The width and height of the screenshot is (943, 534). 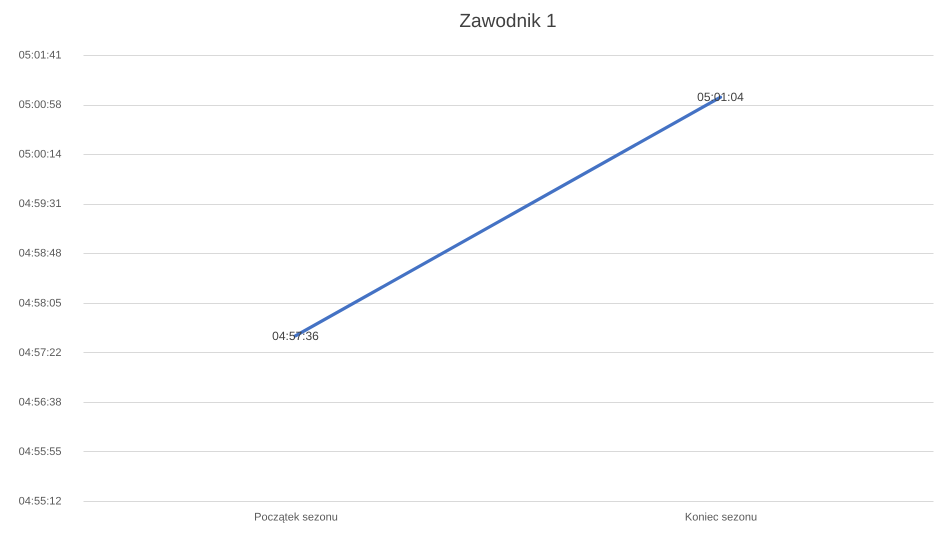 I want to click on y-tick-label: 04:59:31, so click(x=40, y=204).